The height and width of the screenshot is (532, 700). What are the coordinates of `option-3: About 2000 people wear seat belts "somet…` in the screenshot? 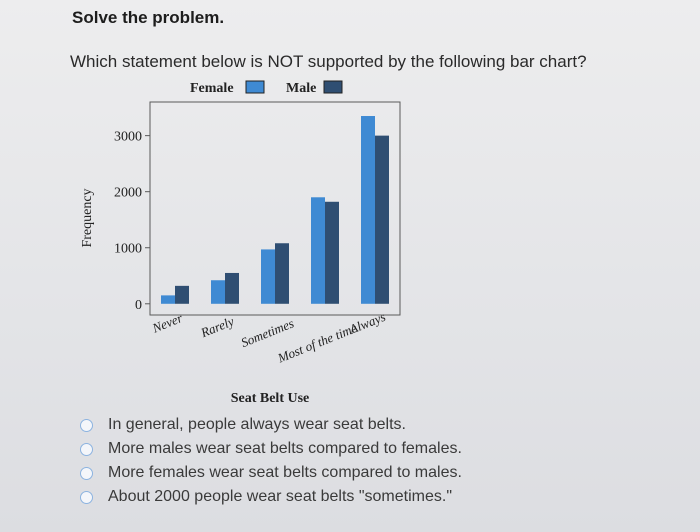 It's located at (271, 497).